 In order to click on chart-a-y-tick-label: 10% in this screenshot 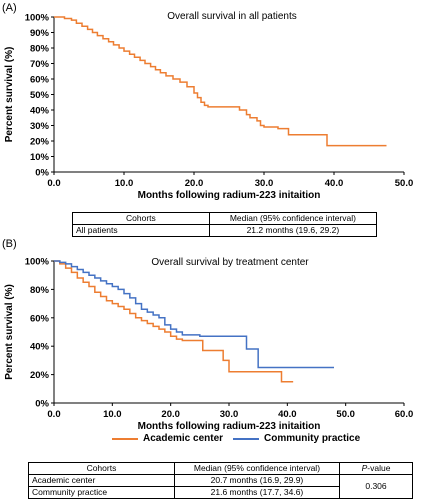, I will do `click(40, 157)`.